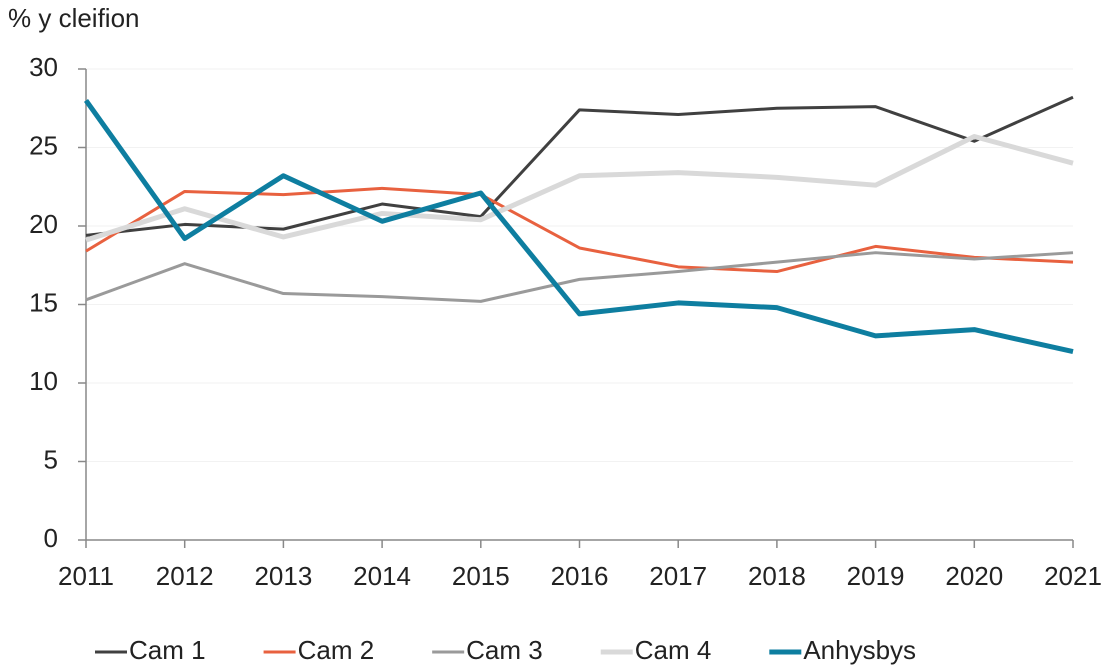  What do you see at coordinates (974, 576) in the screenshot?
I see `x-tick-label: 2020` at bounding box center [974, 576].